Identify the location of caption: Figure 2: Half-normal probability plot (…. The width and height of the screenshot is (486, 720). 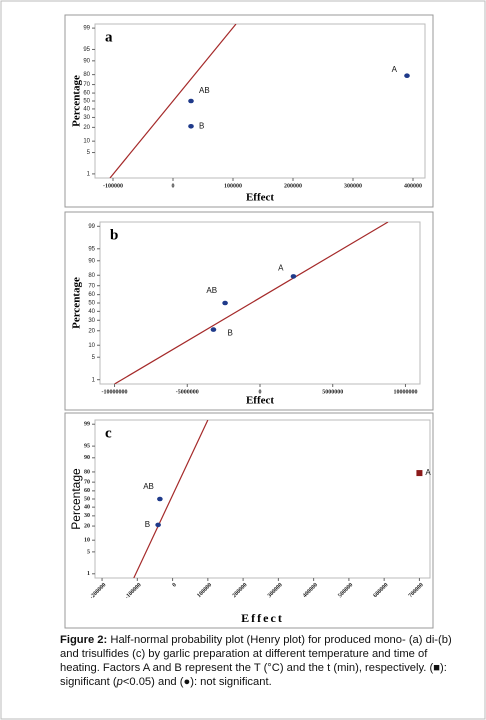
(265, 661).